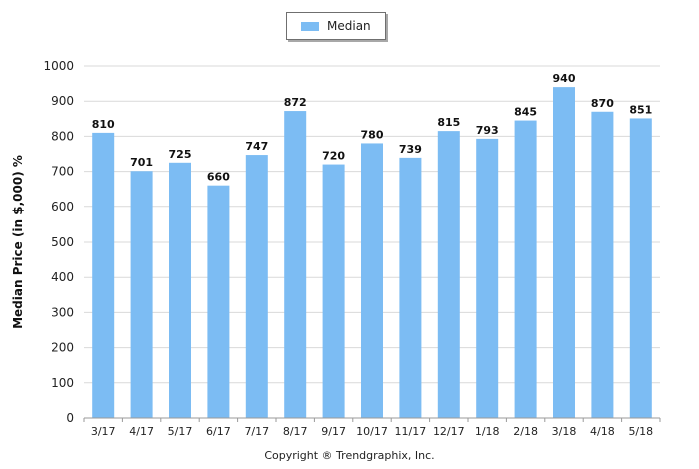 This screenshot has width=699, height=469. I want to click on data-label: 940, so click(564, 78).